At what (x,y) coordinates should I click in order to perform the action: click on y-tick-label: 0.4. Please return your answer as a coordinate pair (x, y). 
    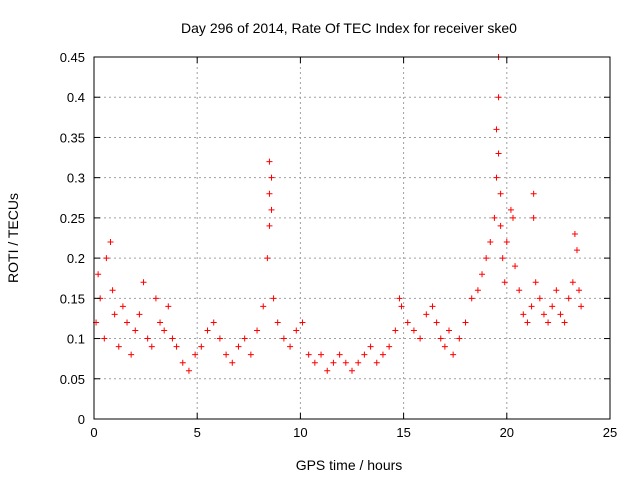
    Looking at the image, I should click on (76, 97).